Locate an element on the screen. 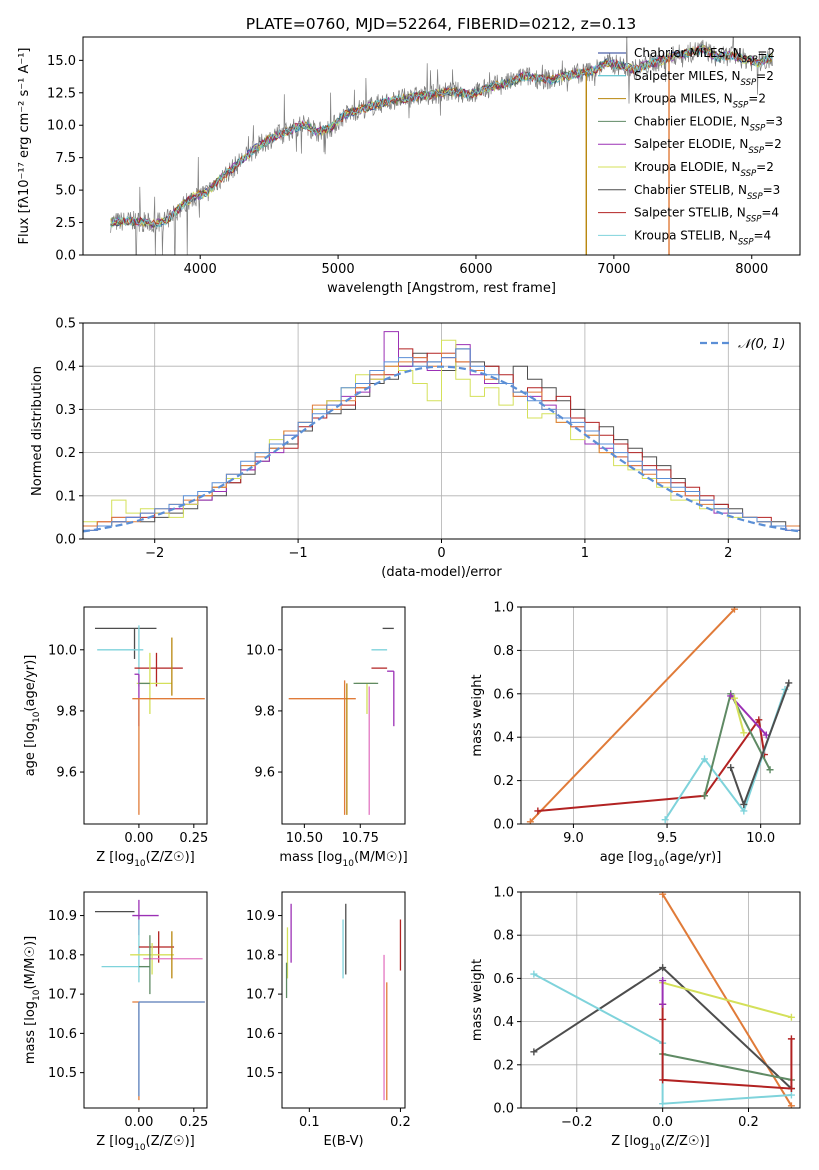 The height and width of the screenshot is (1170, 819). y-tick-label: 7.5 is located at coordinates (65, 158).